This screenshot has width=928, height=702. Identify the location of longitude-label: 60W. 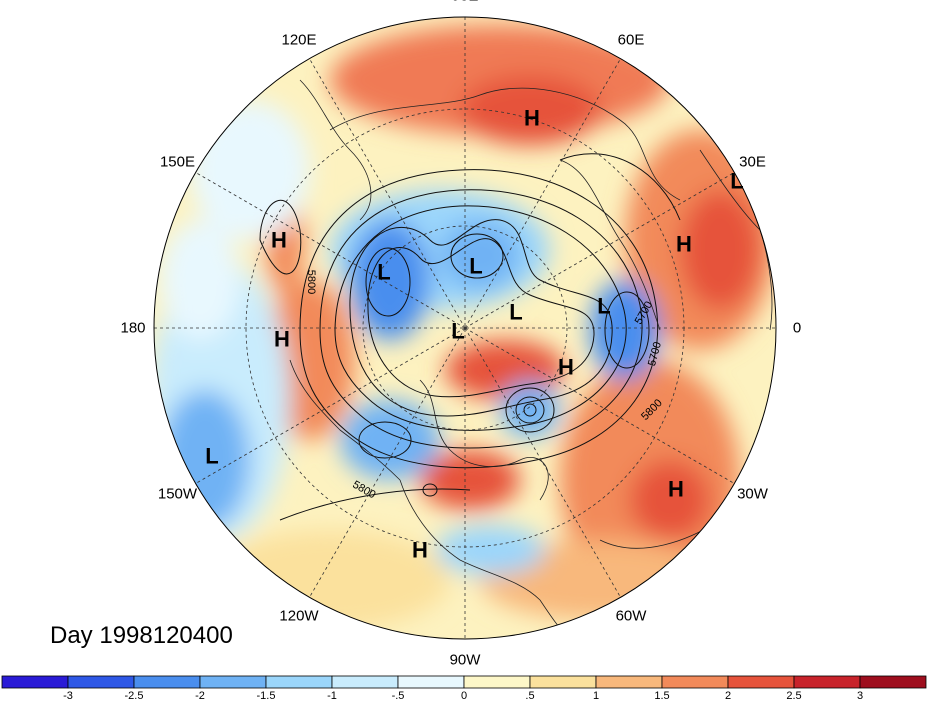
(631, 616).